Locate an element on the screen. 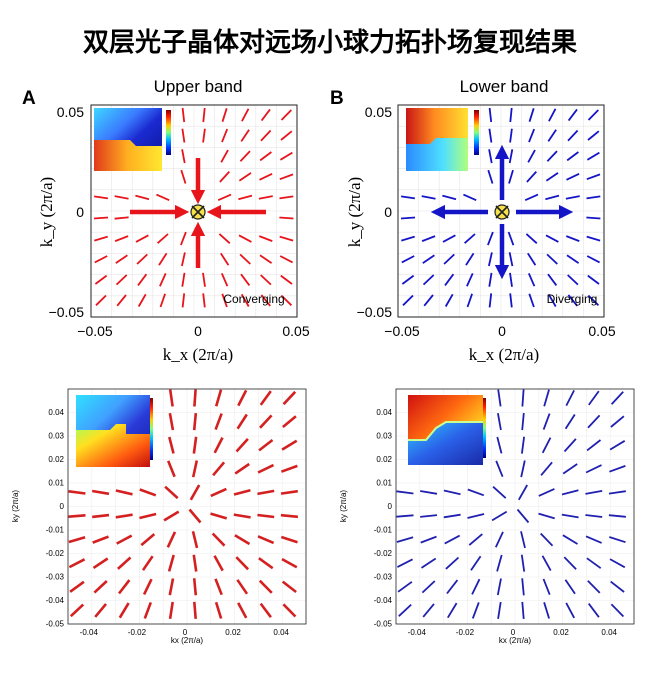 Image resolution: width=660 pixels, height=674 pixels. panel-d-frame is located at coordinates (515, 506).